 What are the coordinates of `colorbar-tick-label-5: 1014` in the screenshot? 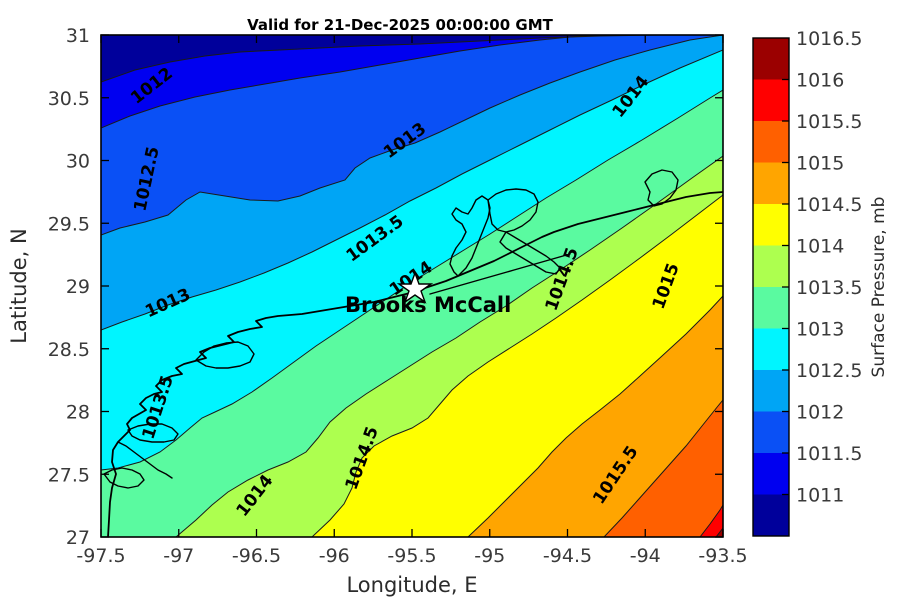 It's located at (820, 247).